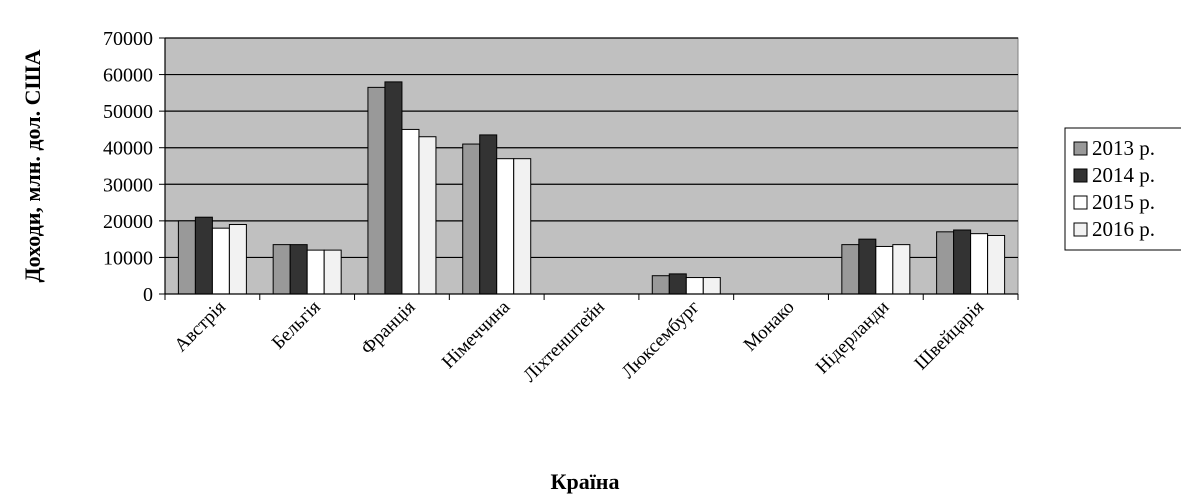 This screenshot has height=504, width=1181. What do you see at coordinates (476, 334) in the screenshot?
I see `x-tick-label: Німеччина` at bounding box center [476, 334].